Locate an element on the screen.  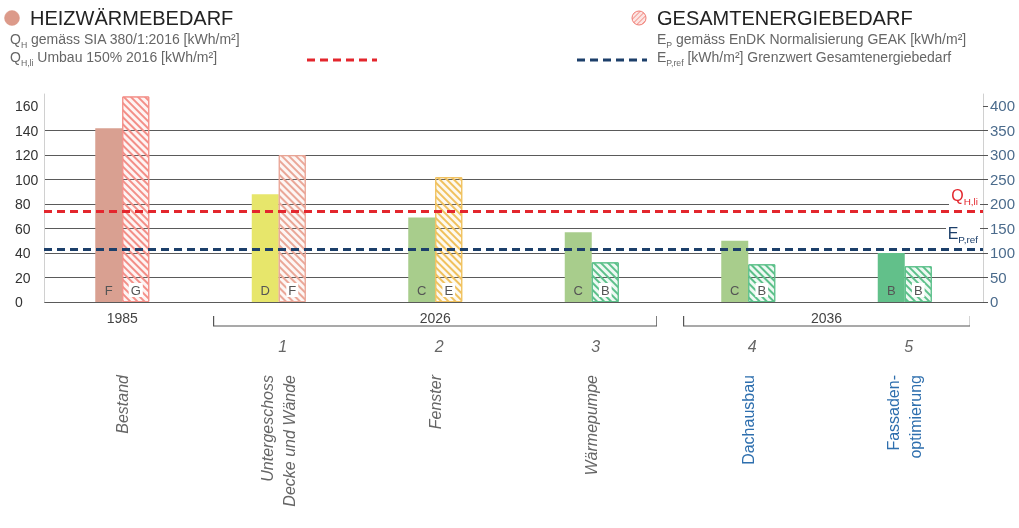
x-tick-label: Dachausbau is located at coordinates (748, 420).